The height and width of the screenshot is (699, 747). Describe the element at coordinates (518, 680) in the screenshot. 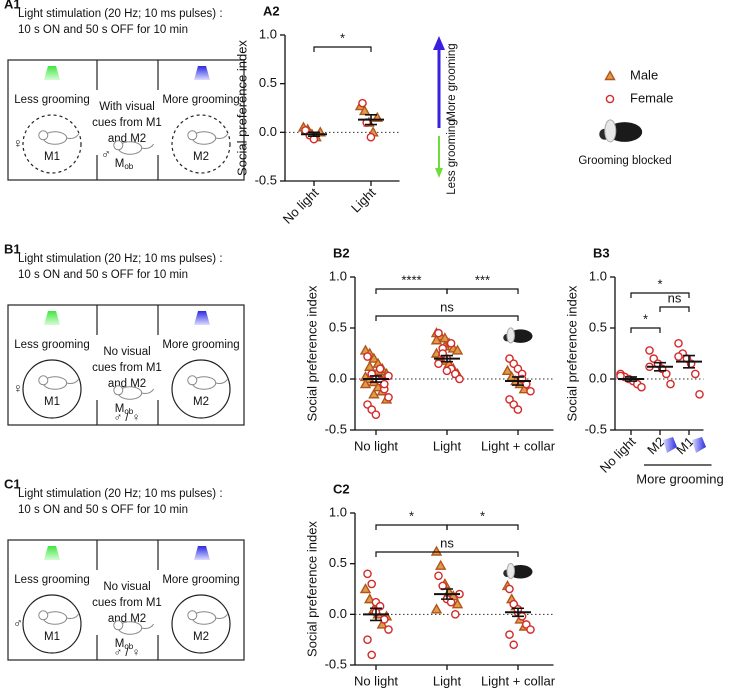

I see `x-tick-label: Light + collar` at that location.